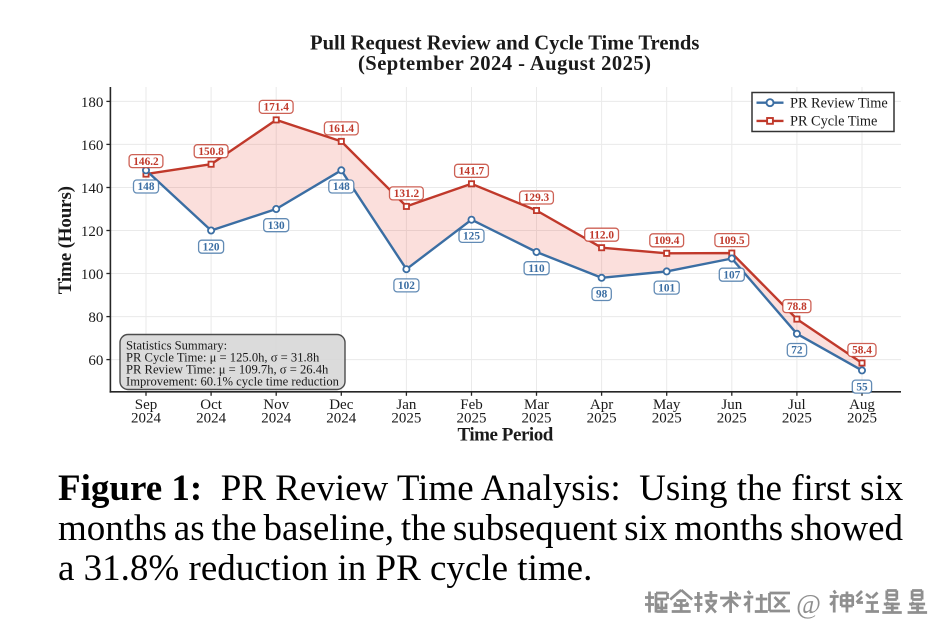  I want to click on svg-text: 78.8, so click(797, 307).